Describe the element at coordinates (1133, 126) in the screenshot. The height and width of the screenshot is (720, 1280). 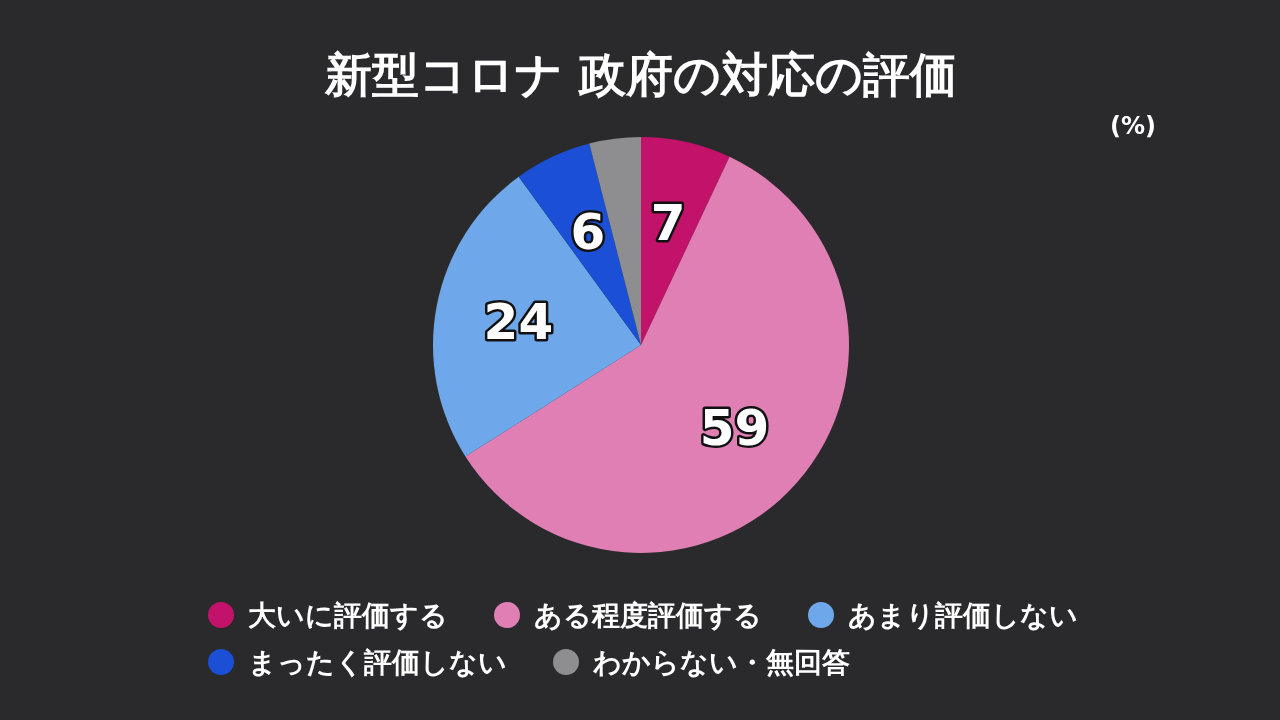
I see `annotation: (%)` at that location.